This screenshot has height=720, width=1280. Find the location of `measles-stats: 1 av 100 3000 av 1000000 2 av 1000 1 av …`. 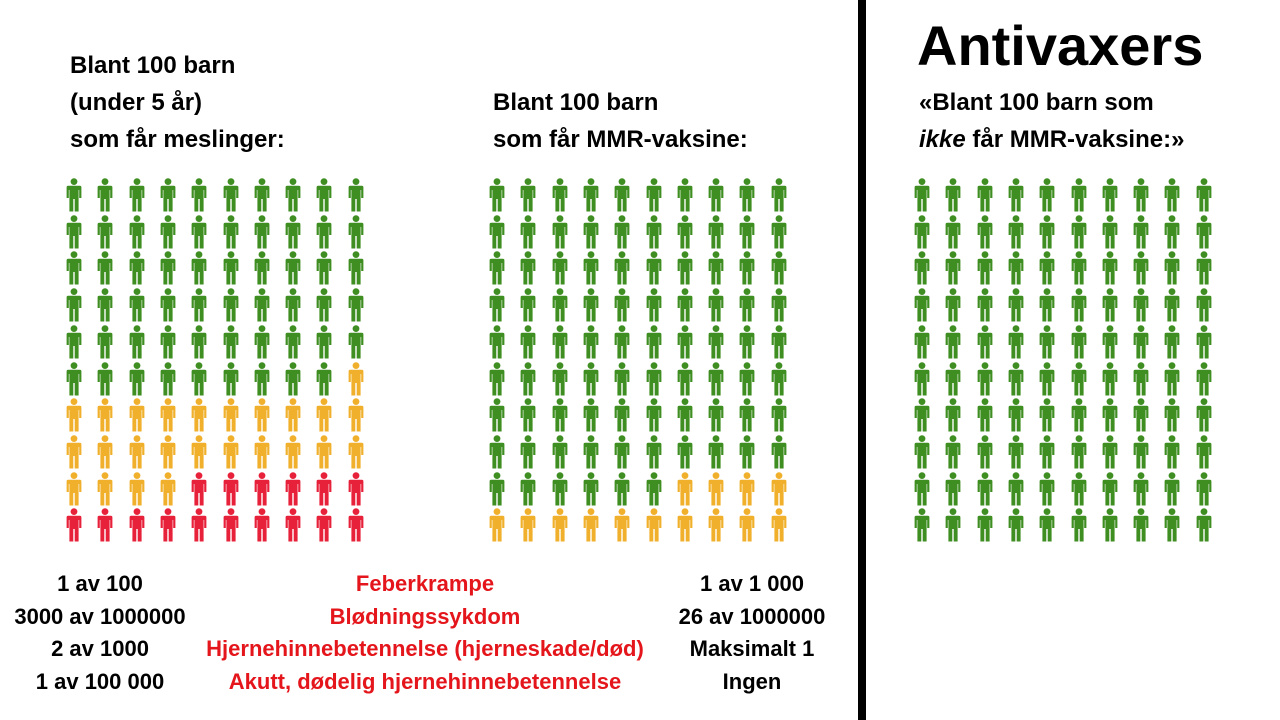

measles-stats: 1 av 100 3000 av 1000000 2 av 1000 1 av … is located at coordinates (100, 633).